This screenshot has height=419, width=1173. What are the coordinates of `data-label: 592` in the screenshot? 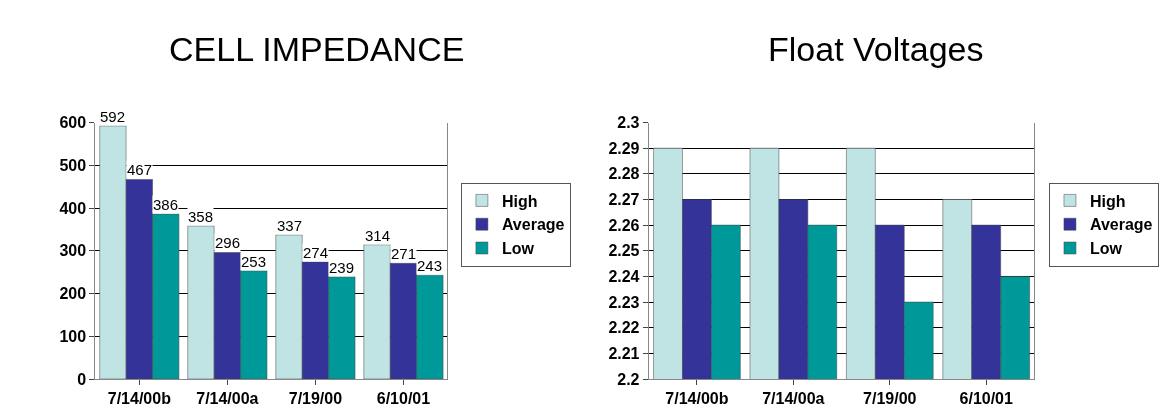 It's located at (113, 116).